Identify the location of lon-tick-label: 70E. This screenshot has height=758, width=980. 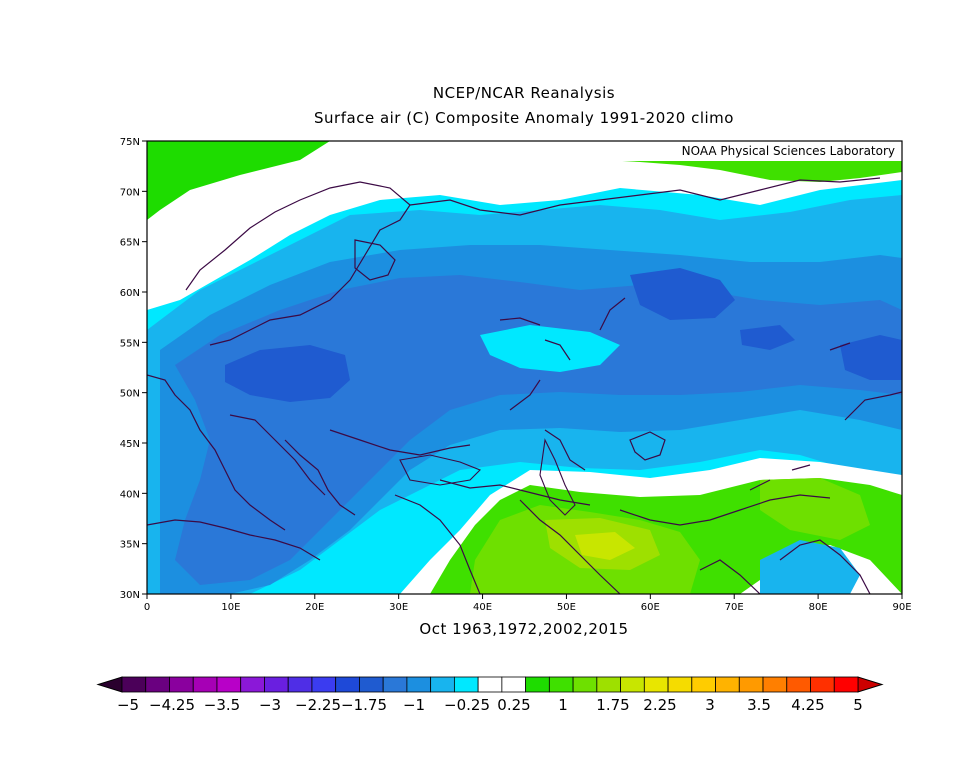
(734, 607).